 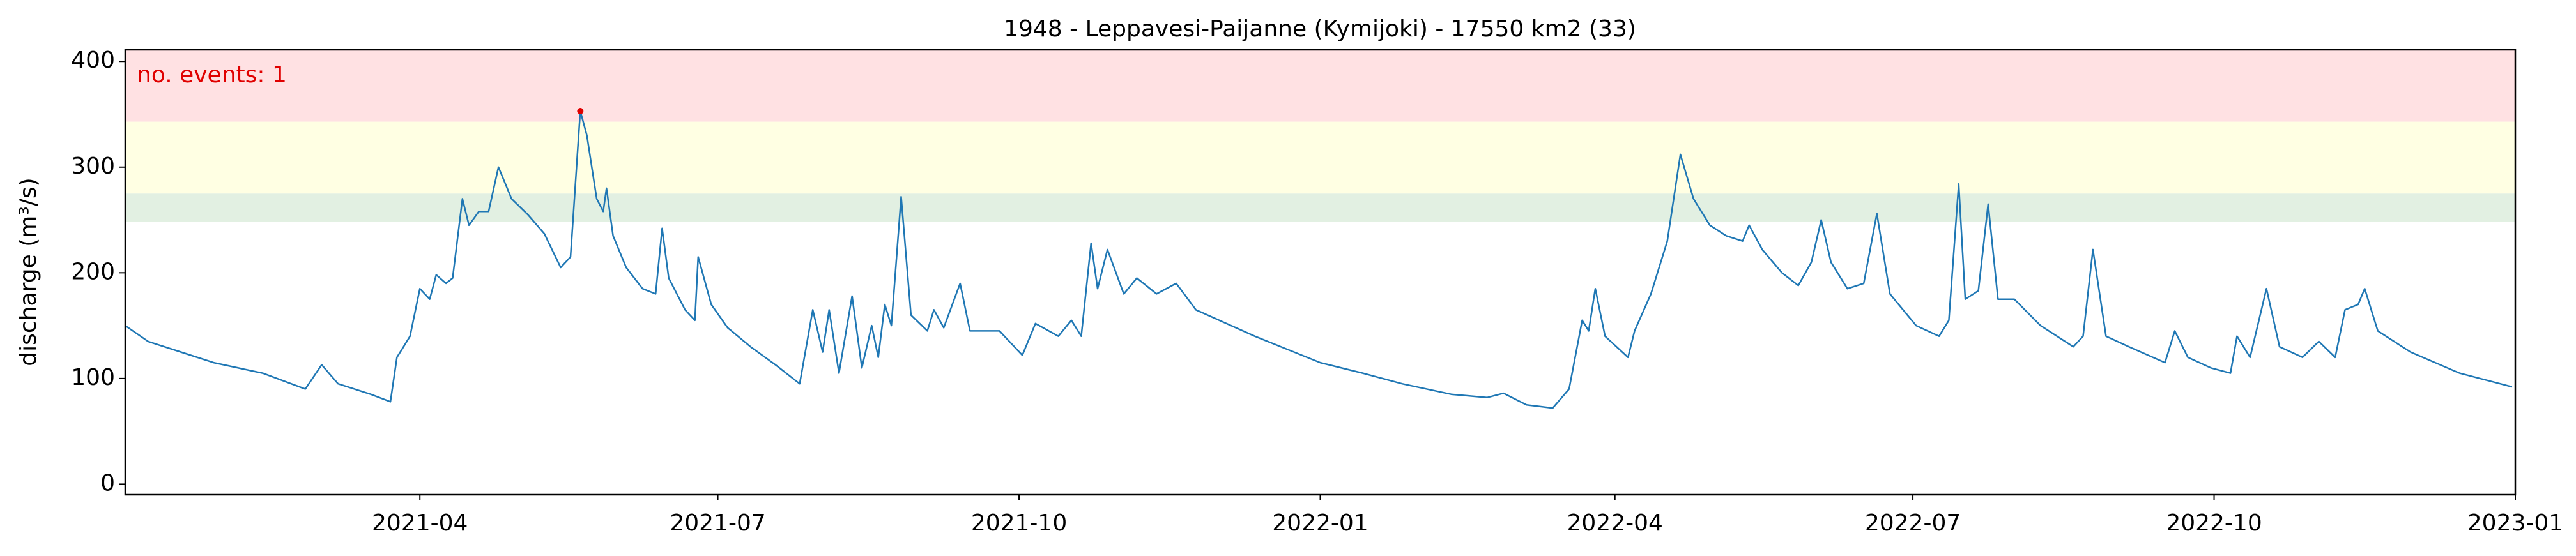 I want to click on y-tick-label: 300, so click(x=93, y=166).